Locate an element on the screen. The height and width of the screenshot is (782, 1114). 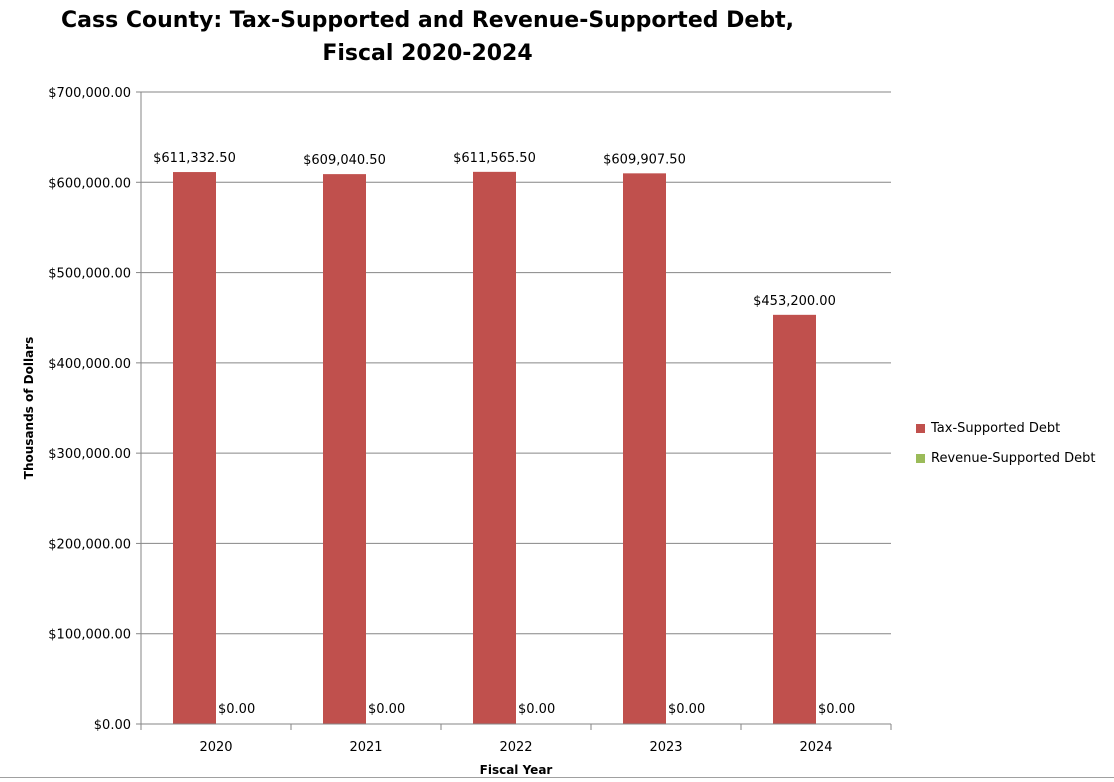
legend-item-tax: Tax-Supported Debt is located at coordinates (1005, 428).